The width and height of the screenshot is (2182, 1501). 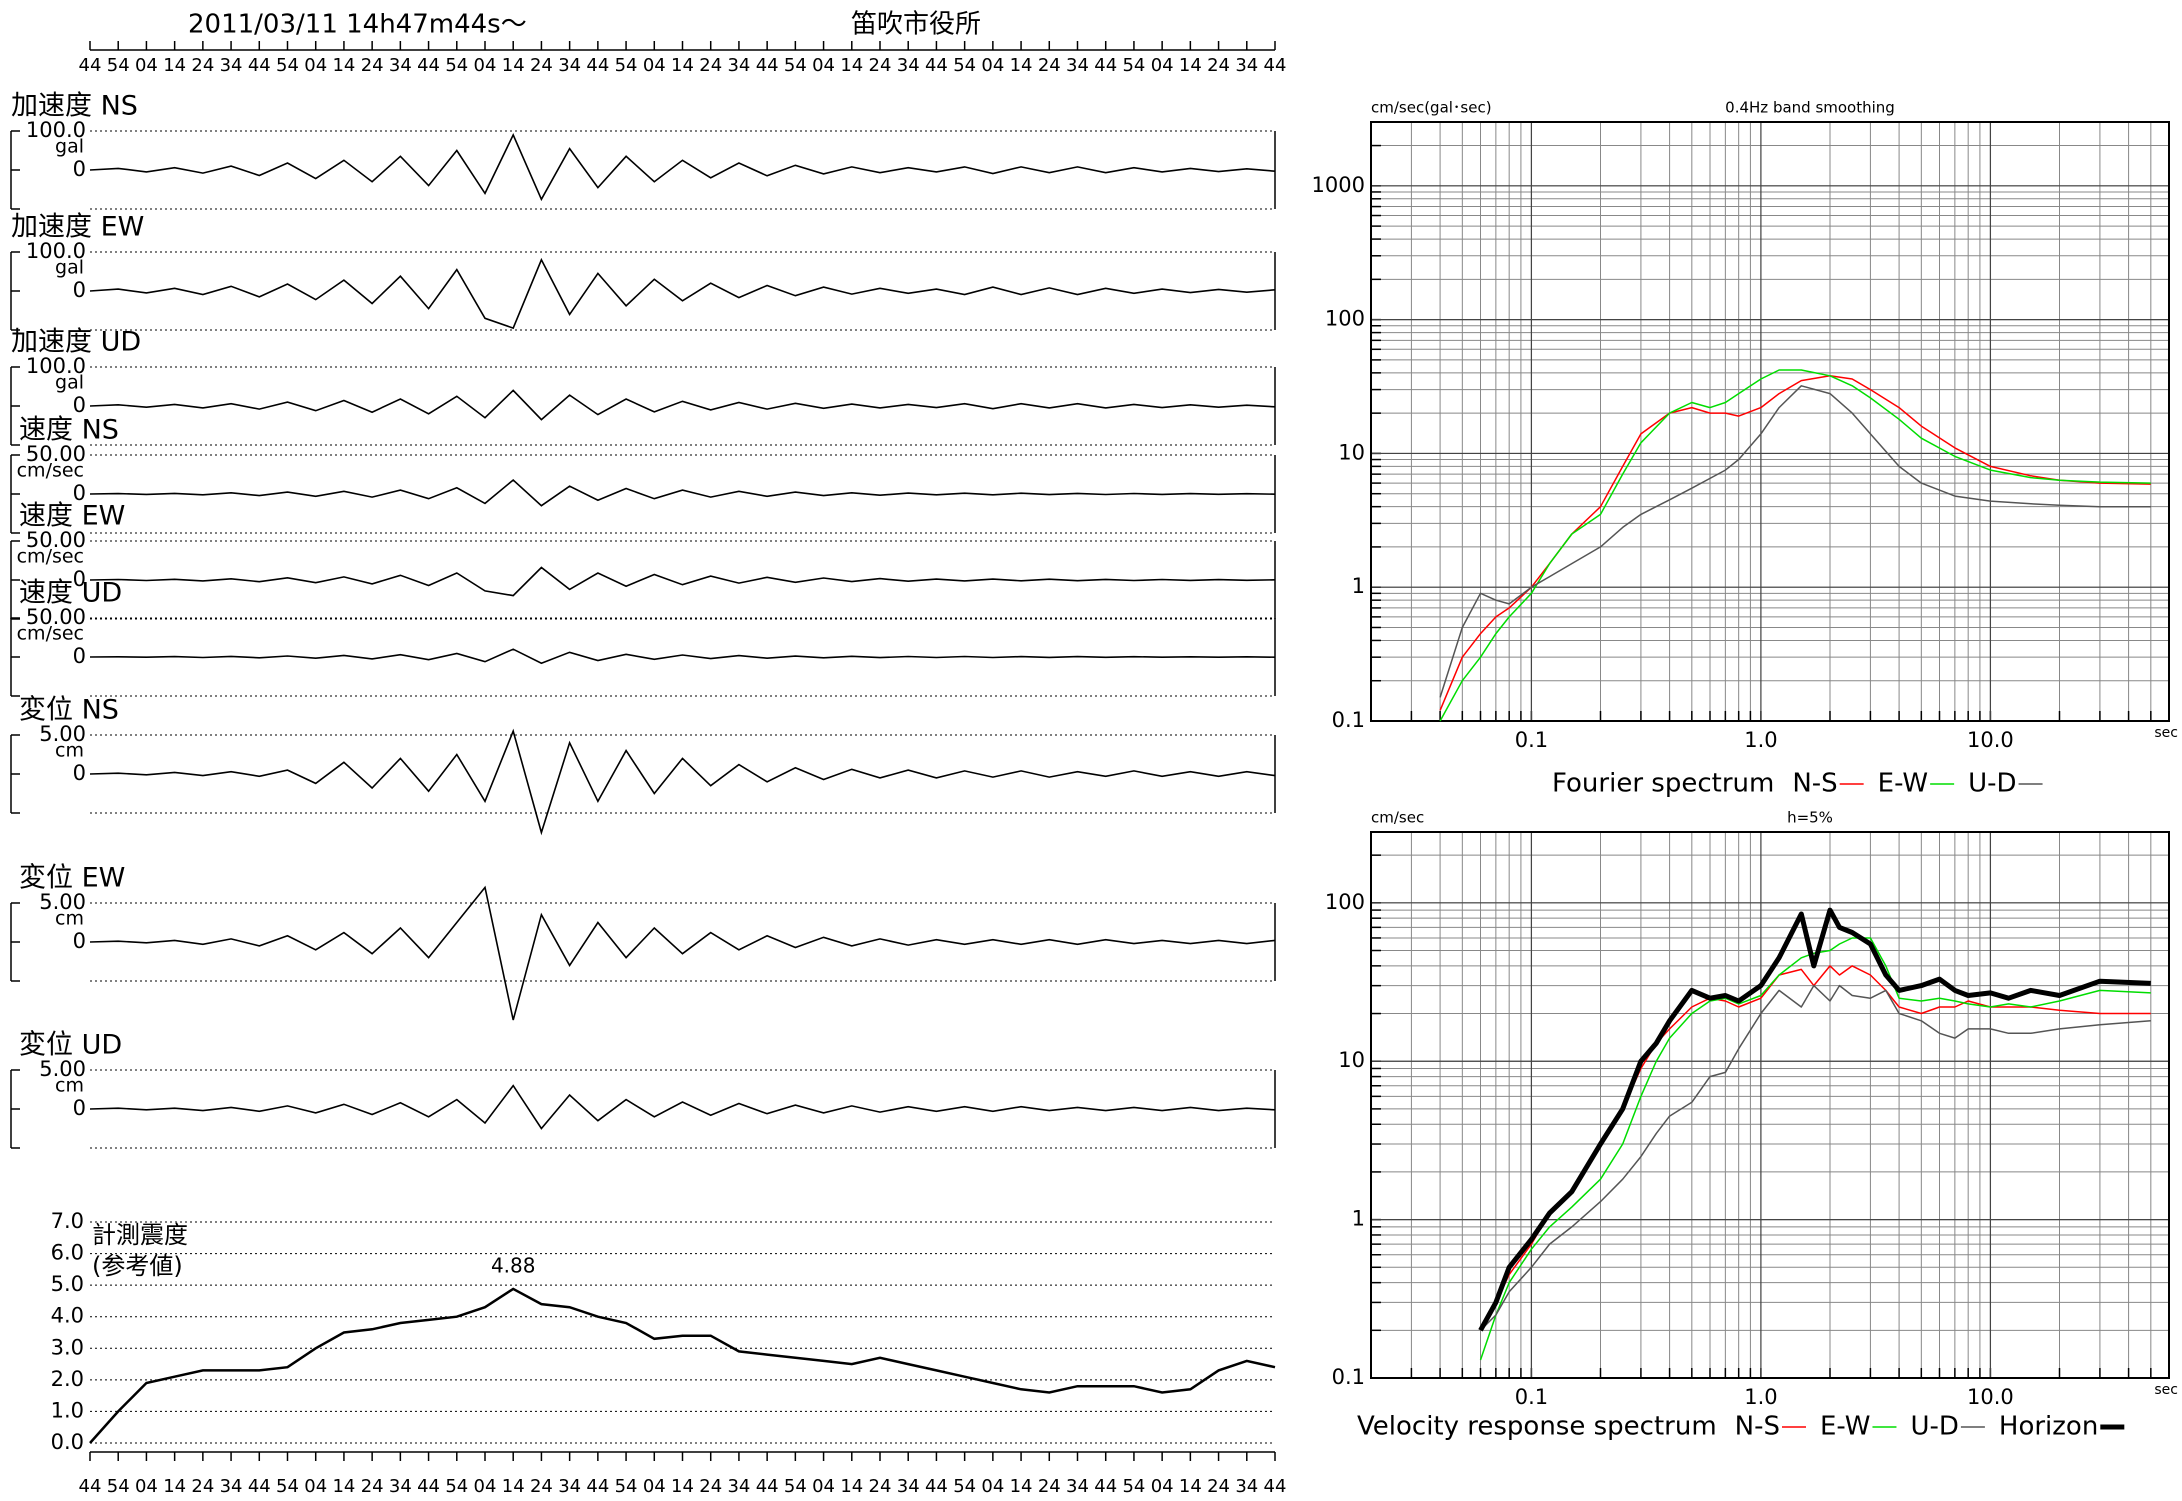 I want to click on y-tick-label: 3.0, so click(x=67, y=1347).